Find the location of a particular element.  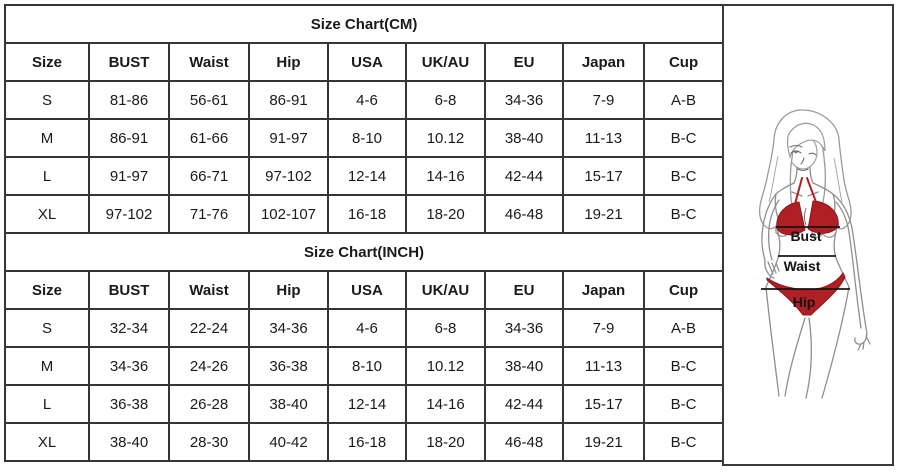

table-title-row-cm: Size Chart(CM) is located at coordinates (364, 24).